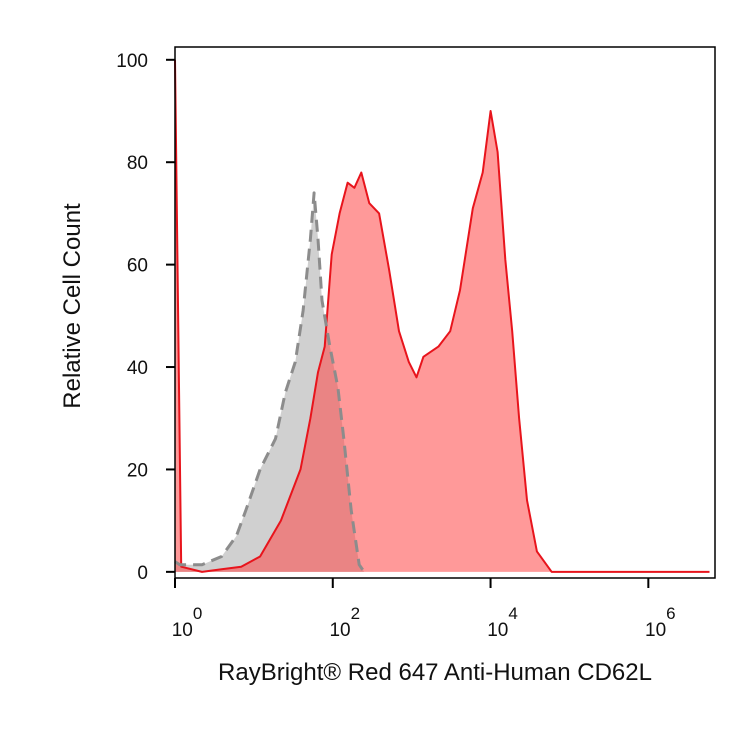 This screenshot has height=745, width=750. What do you see at coordinates (435, 672) in the screenshot?
I see `x-axis-title: RayBright® Red 647 Anti-Human CD62L` at bounding box center [435, 672].